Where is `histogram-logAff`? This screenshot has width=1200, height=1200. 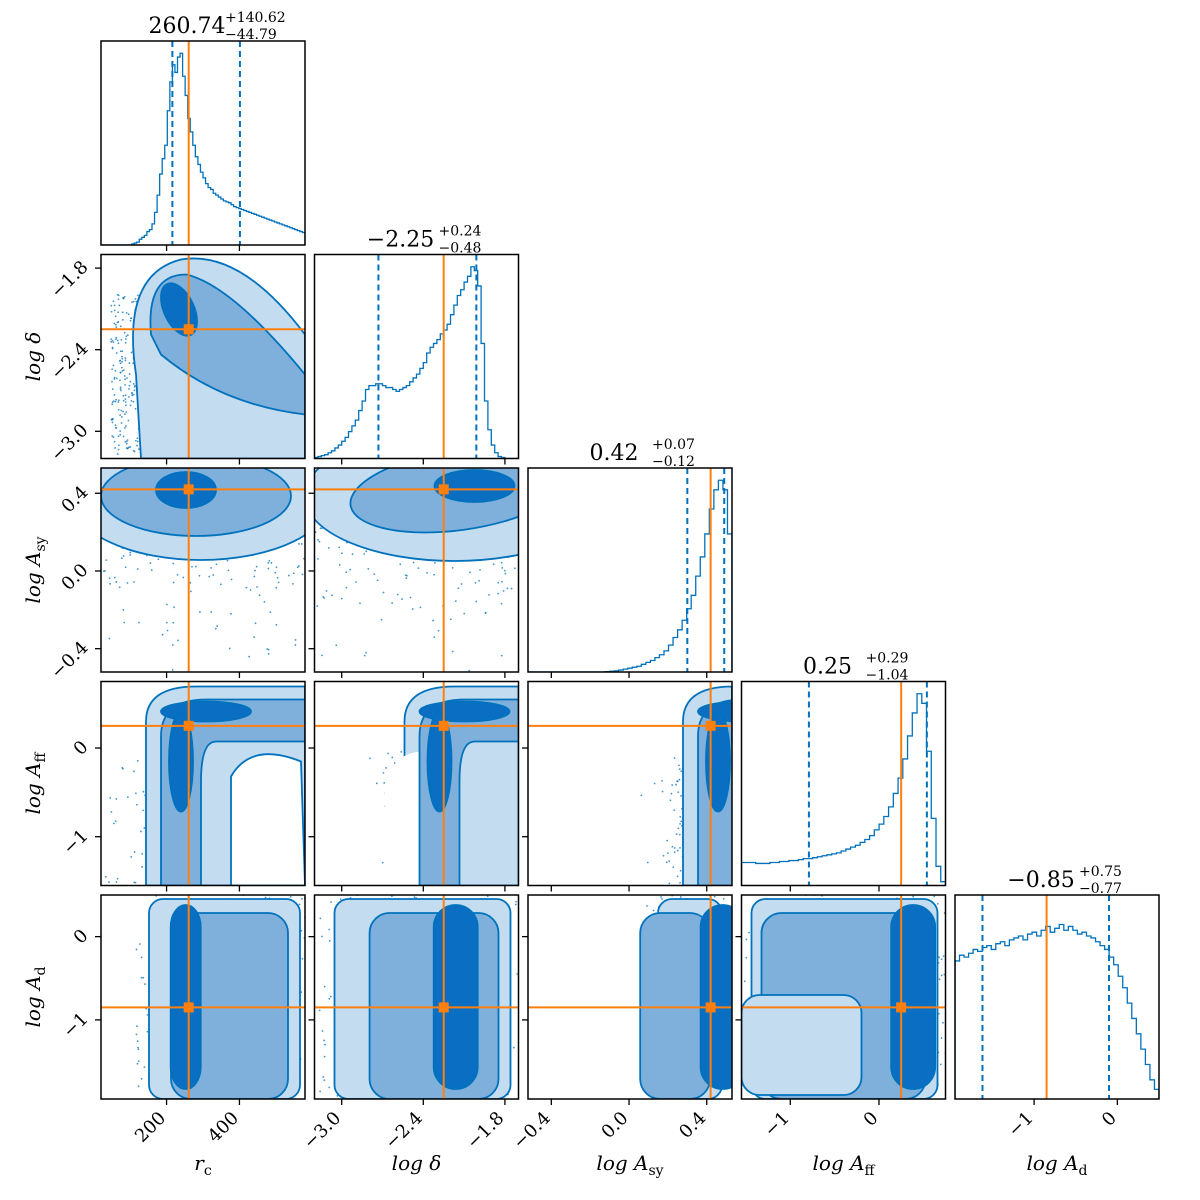
histogram-logAff is located at coordinates (843, 789).